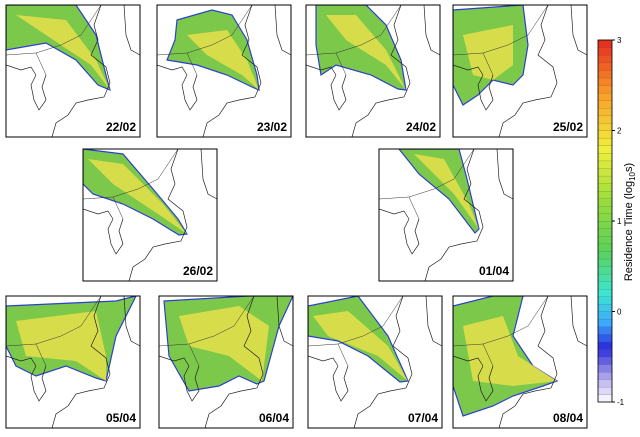  I want to click on colorbar-tick-label: 2, so click(619, 131).